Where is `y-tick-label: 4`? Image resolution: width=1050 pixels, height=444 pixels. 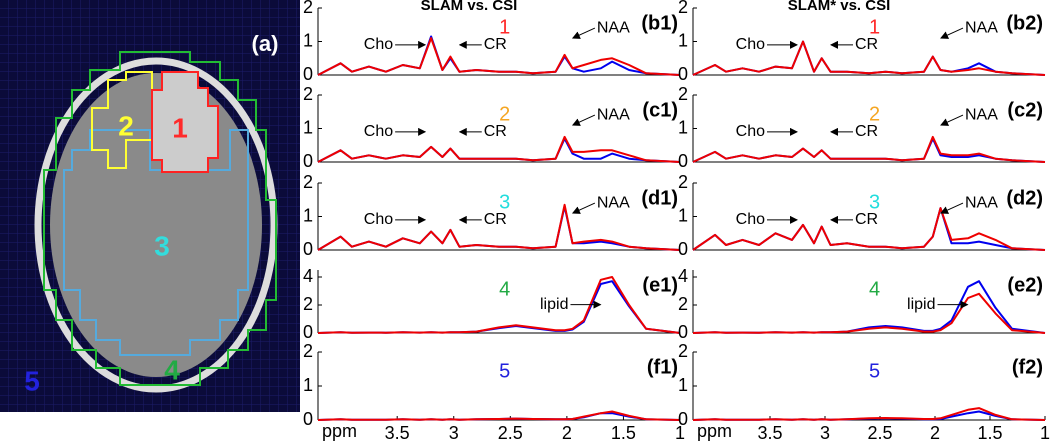 y-tick-label: 4 is located at coordinates (308, 276).